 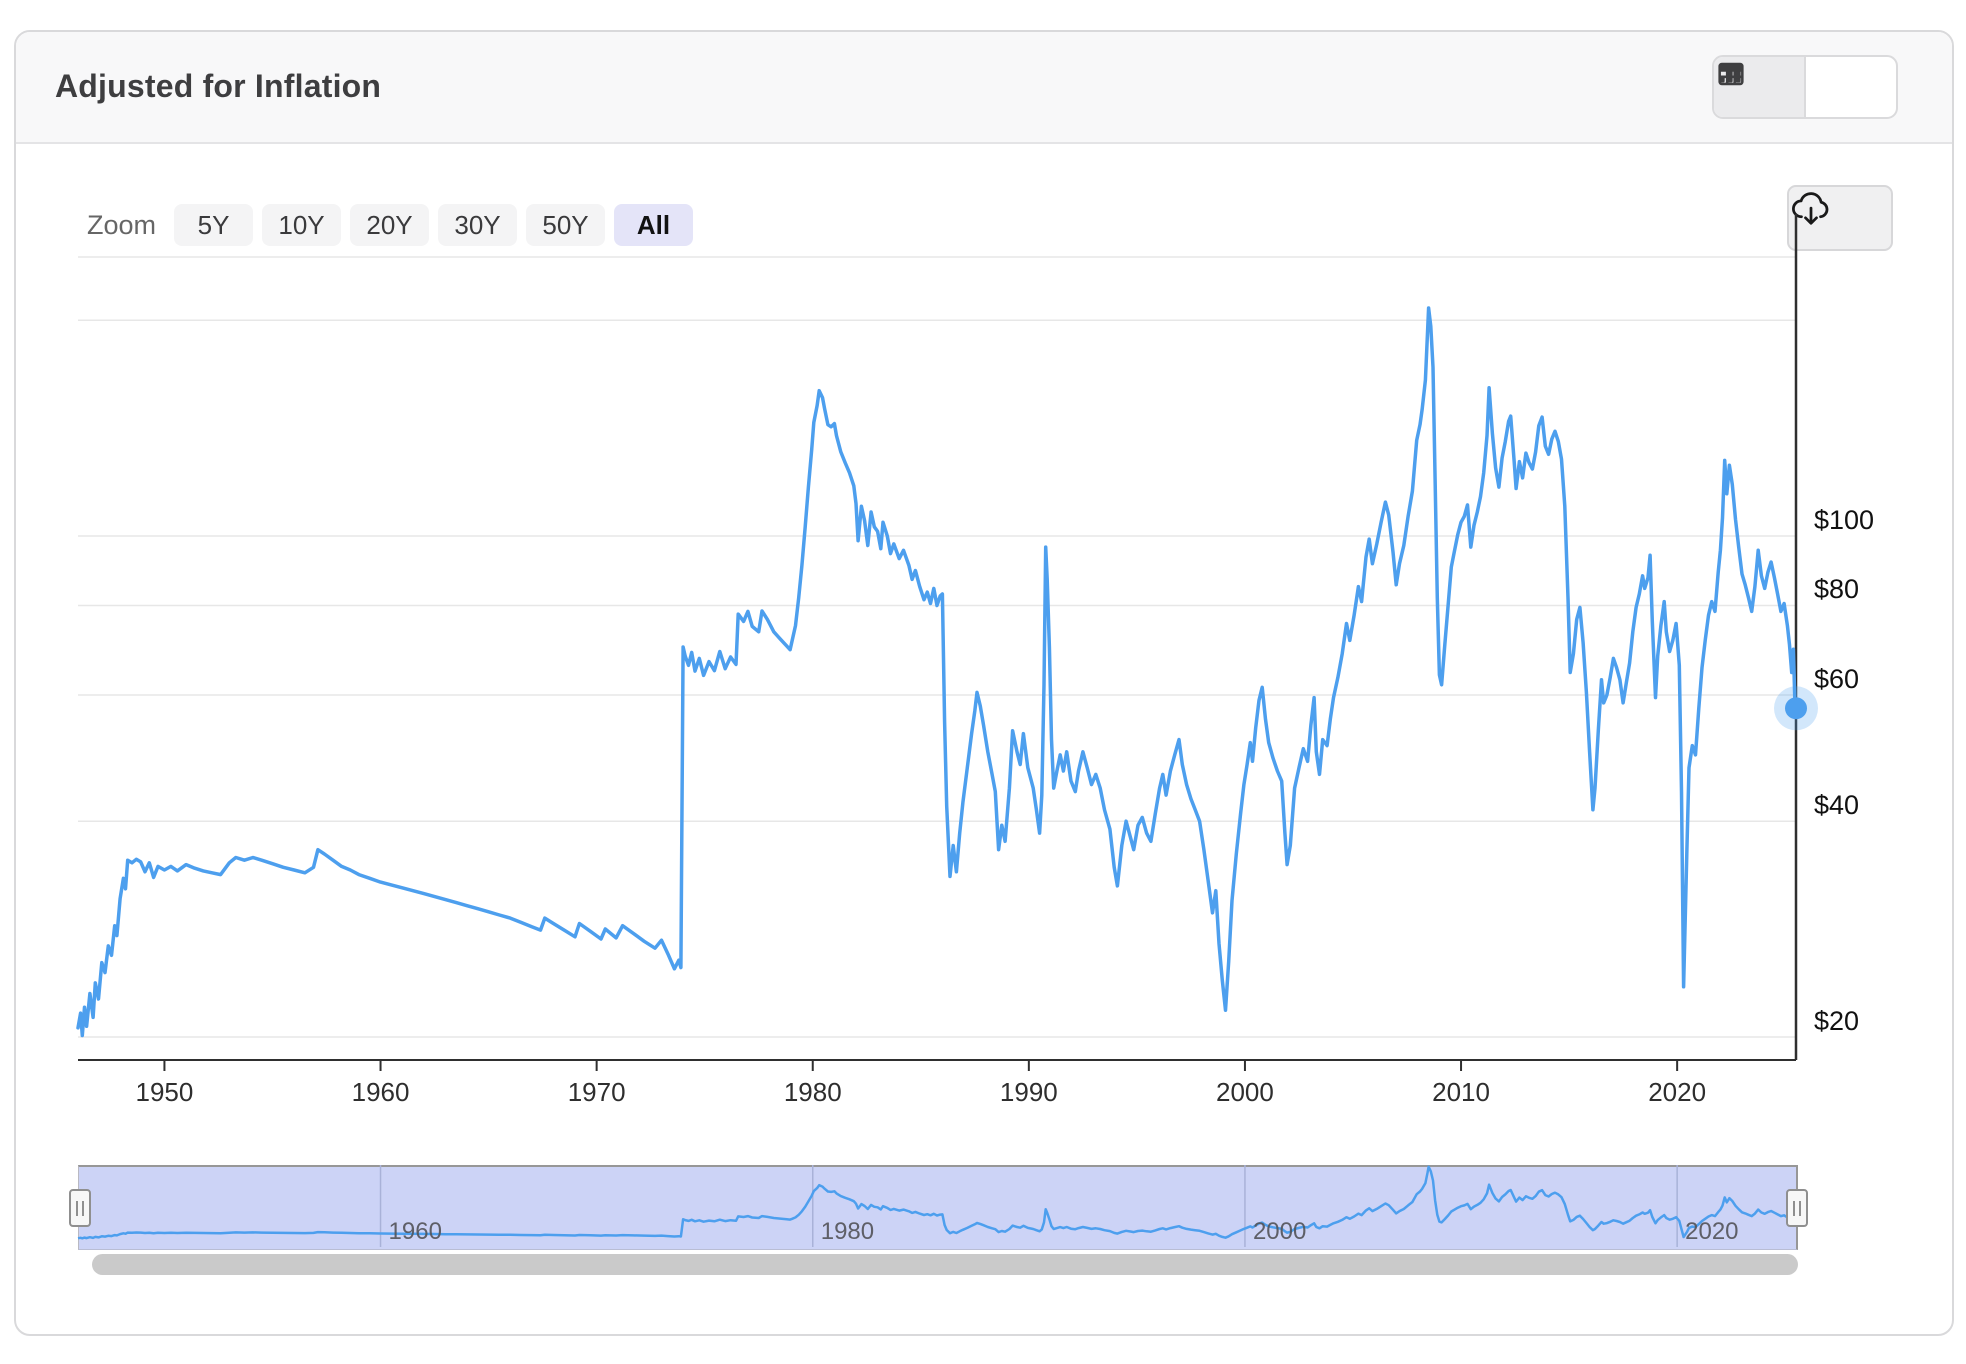 I want to click on page-title: Adjusted for Inflation, so click(x=218, y=86).